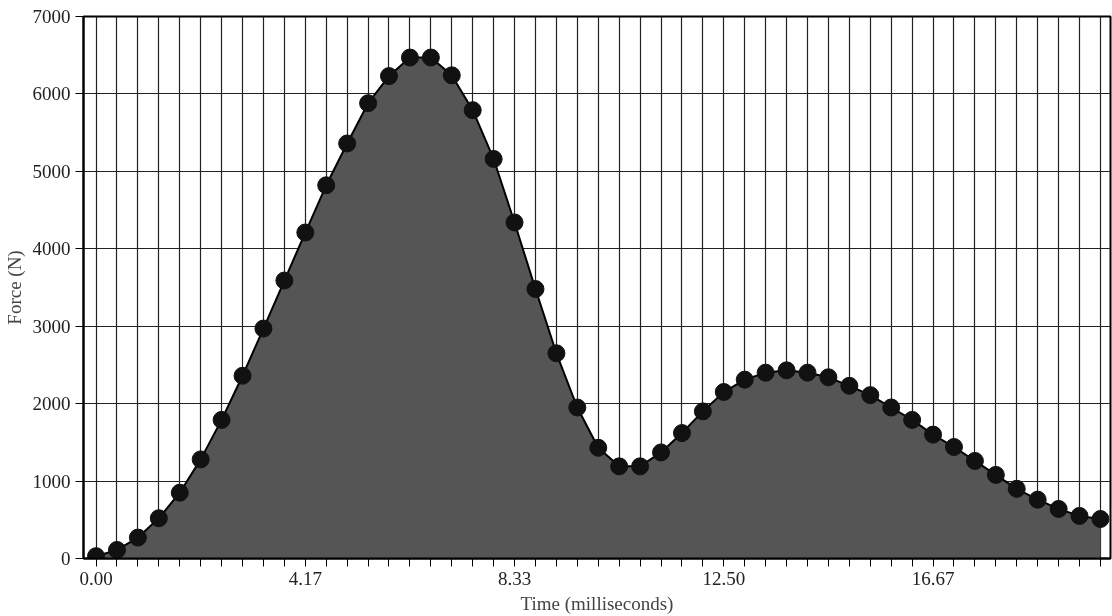 This screenshot has height=616, width=1112. Describe the element at coordinates (66, 558) in the screenshot. I see `y-tick-label: 0` at that location.